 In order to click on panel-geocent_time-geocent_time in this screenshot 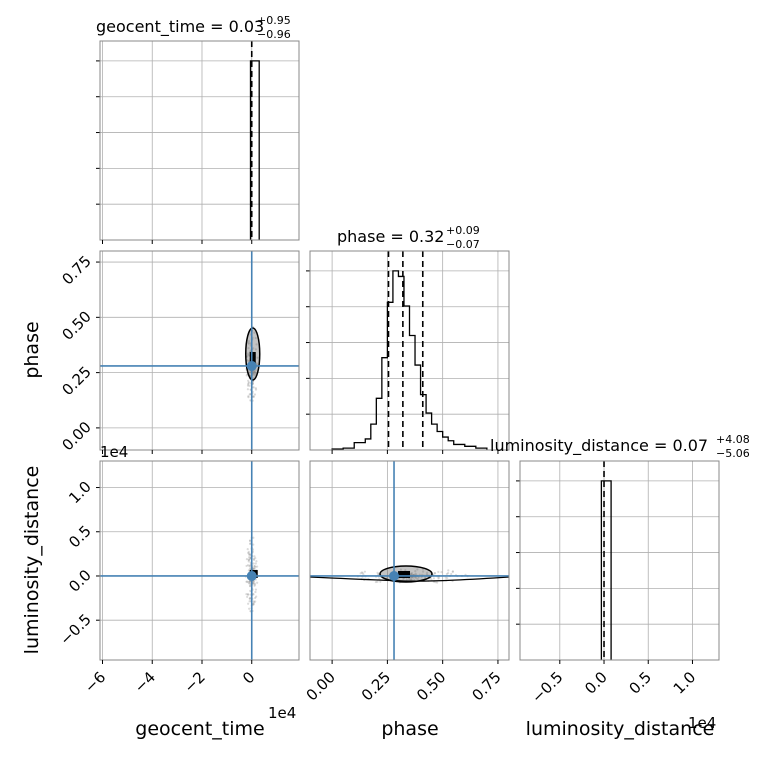, I will do `click(198, 142)`.